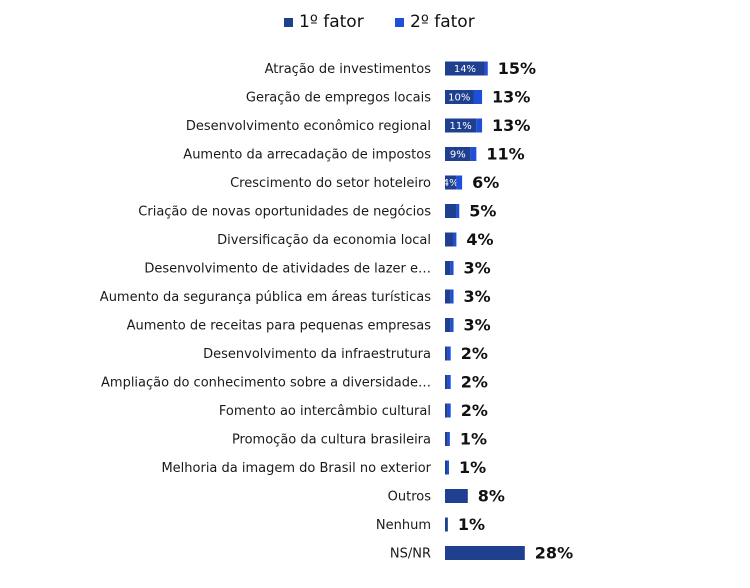 The width and height of the screenshot is (750, 588). Describe the element at coordinates (410, 497) in the screenshot. I see `category-label: Outros` at that location.